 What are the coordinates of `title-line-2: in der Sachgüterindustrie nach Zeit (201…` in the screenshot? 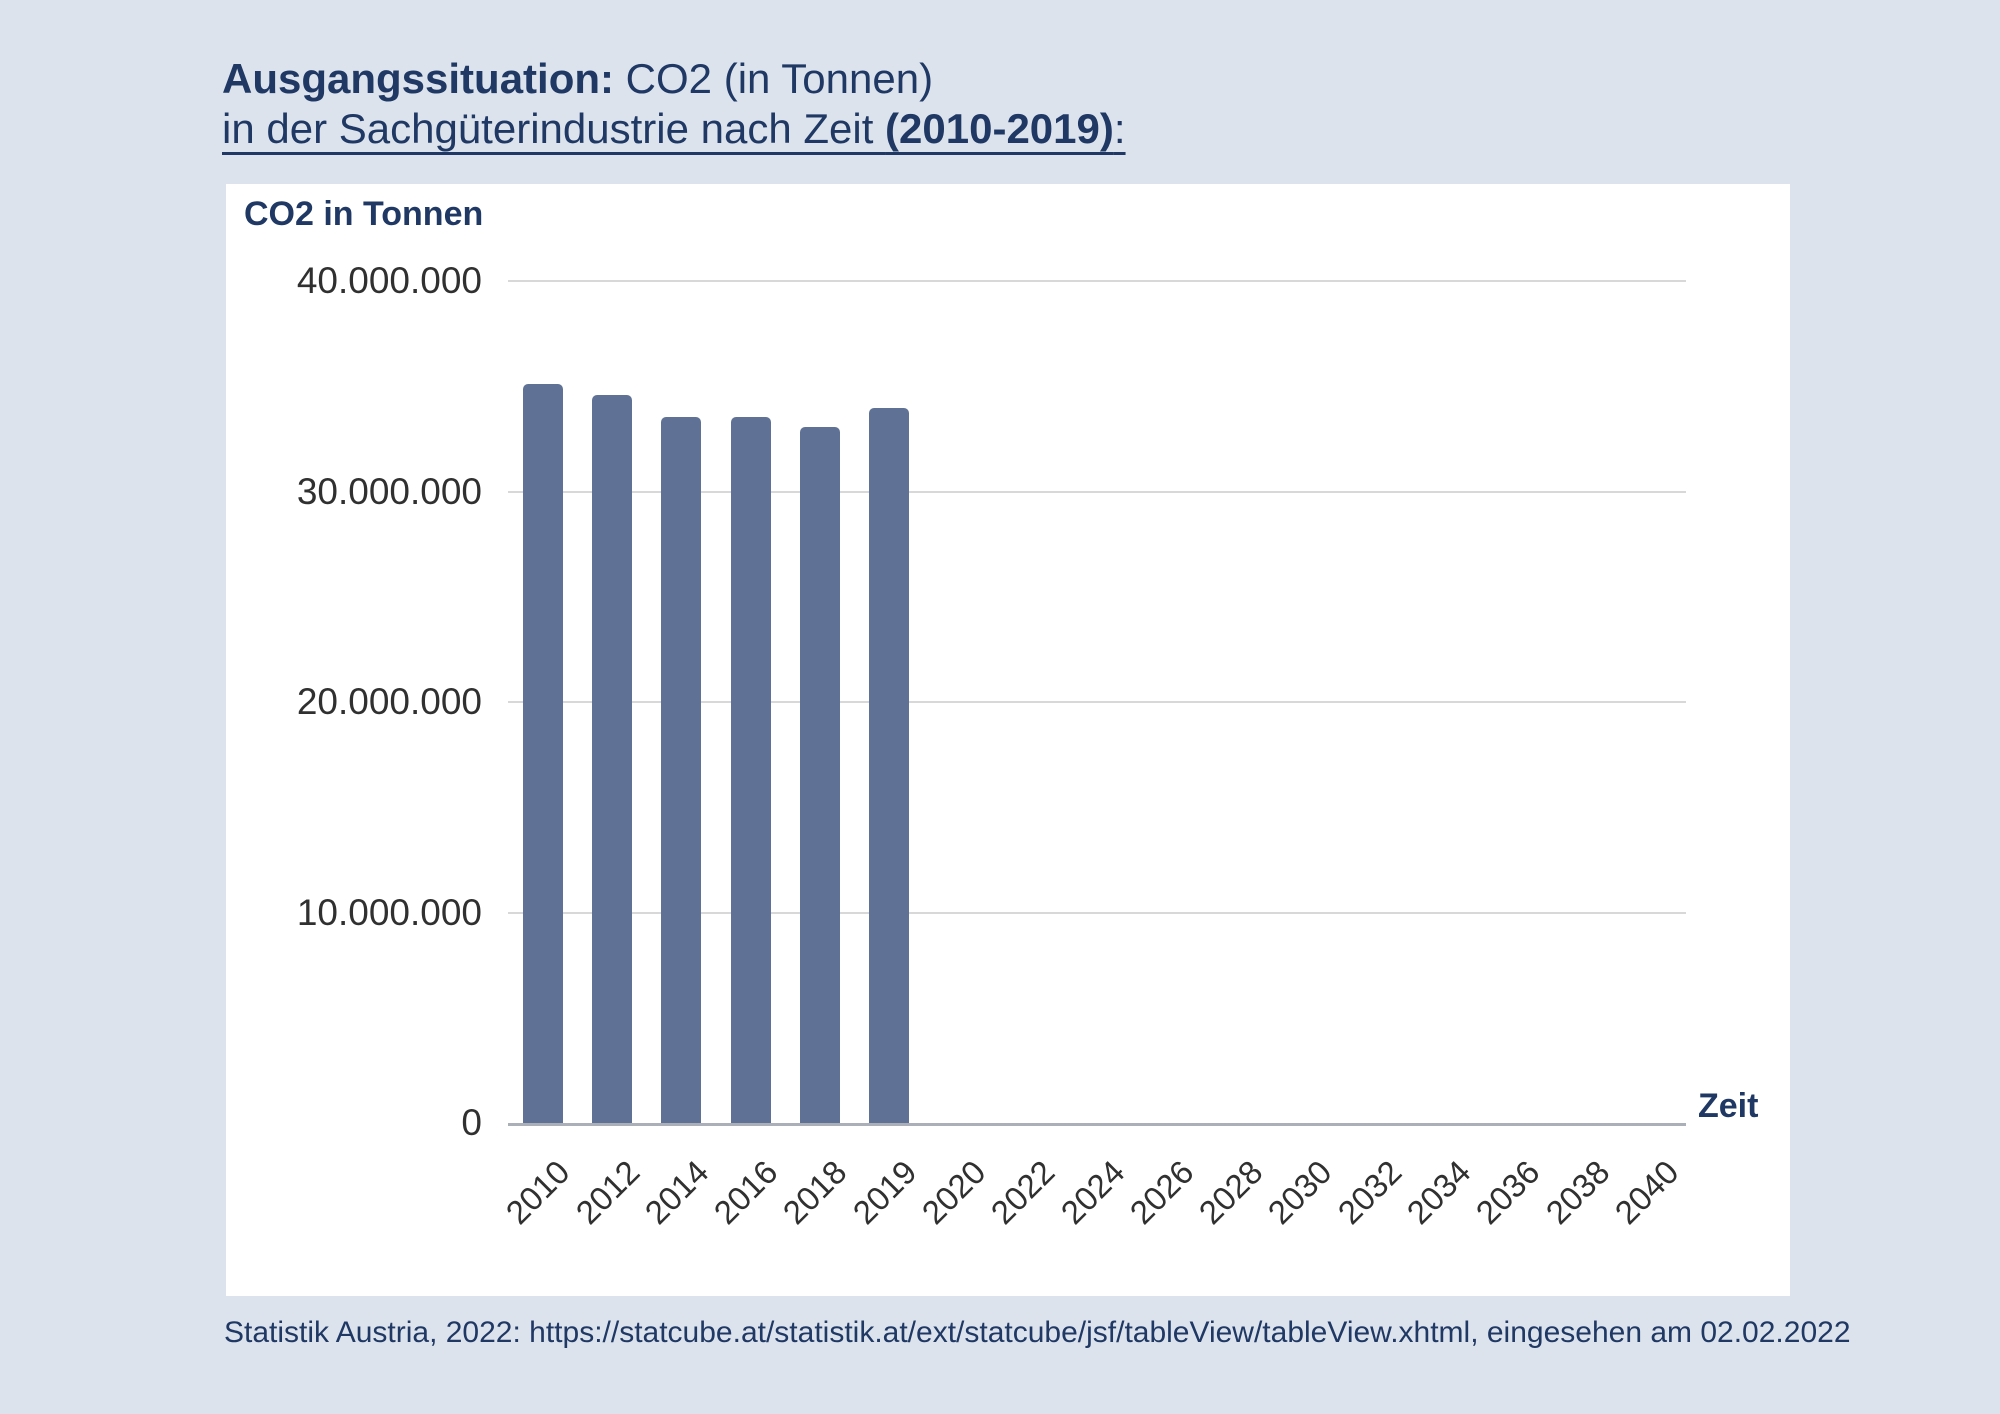 It's located at (674, 129).